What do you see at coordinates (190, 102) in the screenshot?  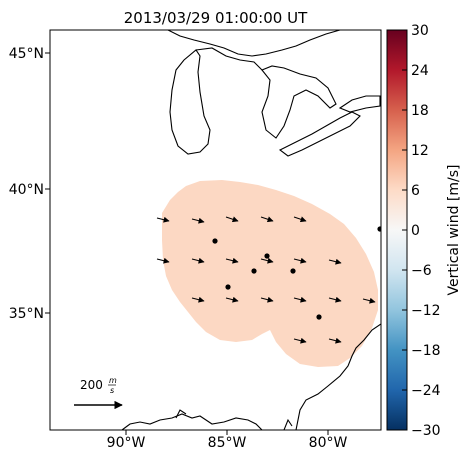 I see `lake-michigan` at bounding box center [190, 102].